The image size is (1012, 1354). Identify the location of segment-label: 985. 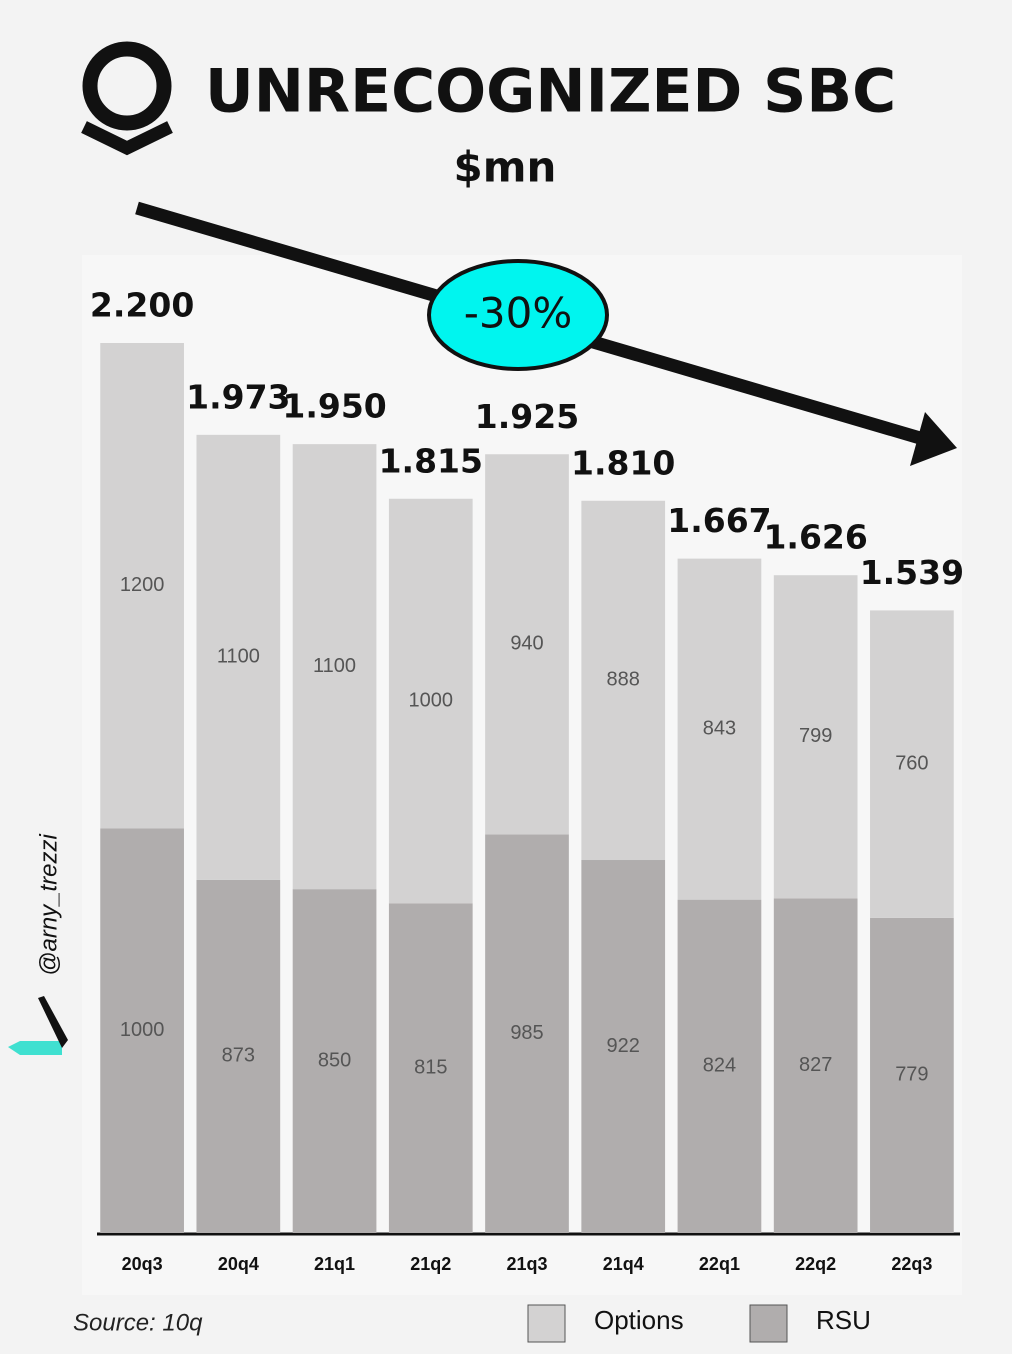
(526, 1033).